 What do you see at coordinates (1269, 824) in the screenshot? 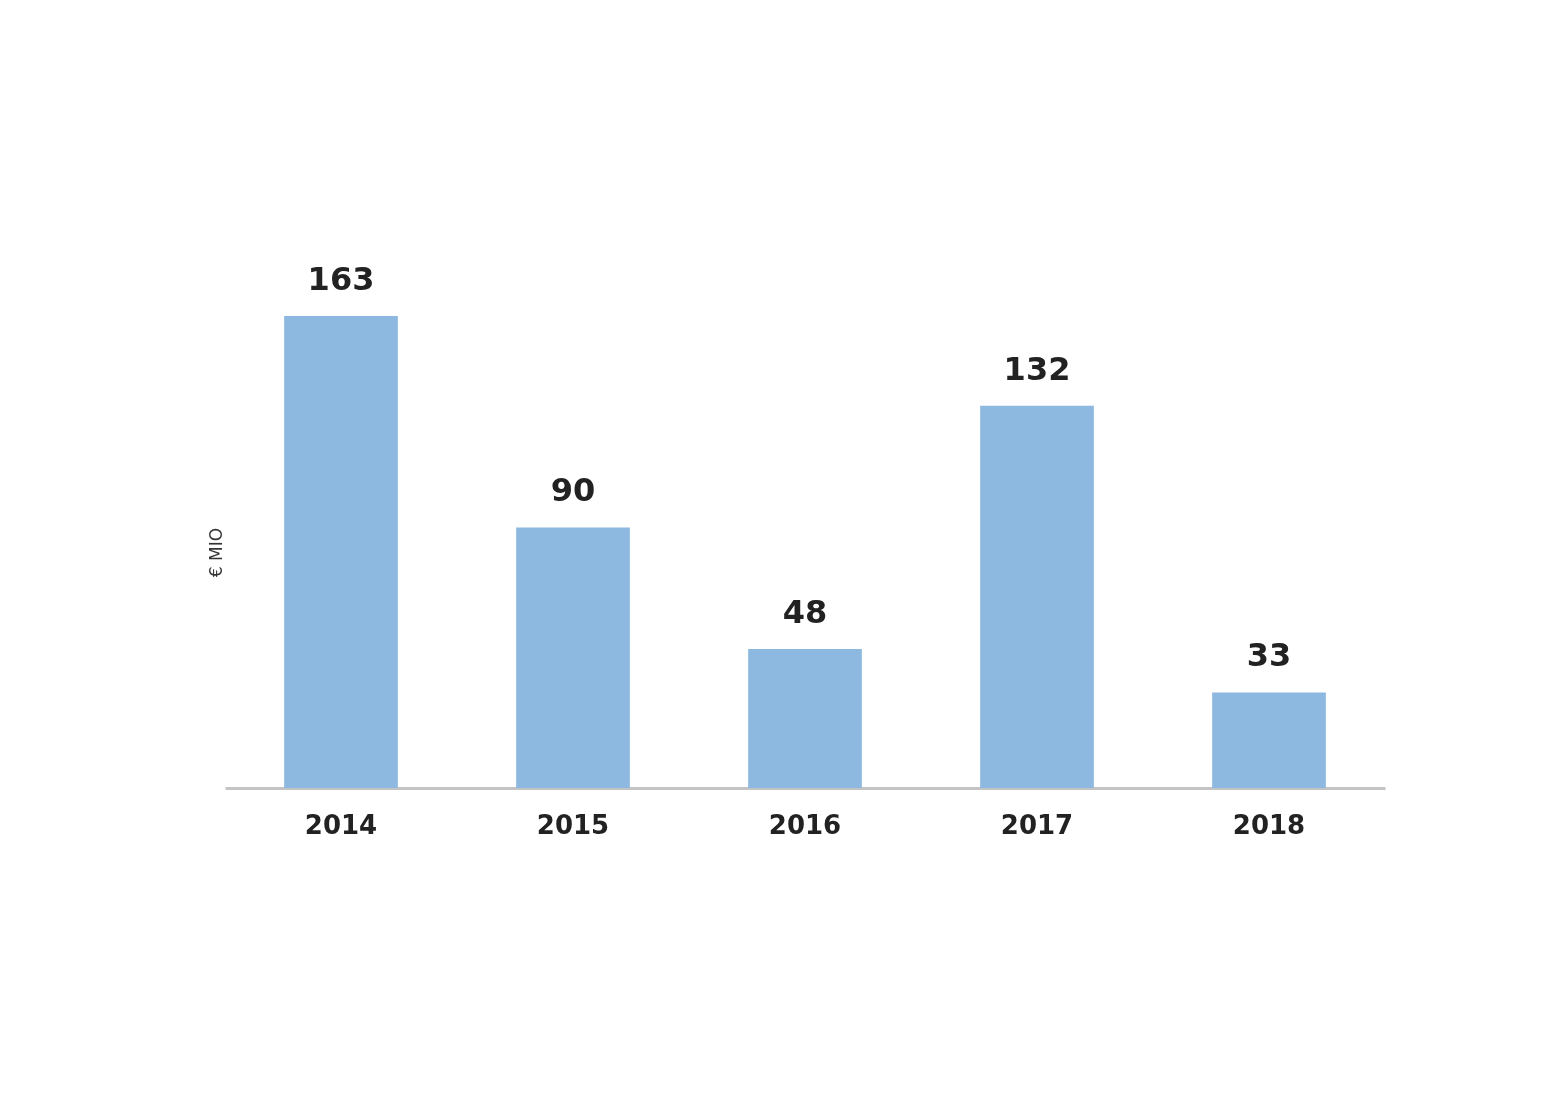
I see `x-tick-label: 2018` at bounding box center [1269, 824].